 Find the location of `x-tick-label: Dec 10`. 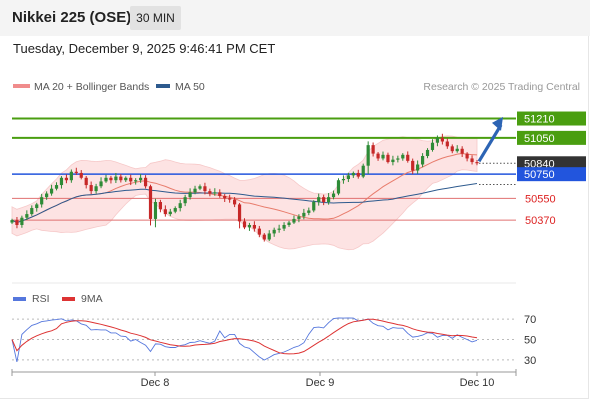

x-tick-label: Dec 10 is located at coordinates (477, 383).